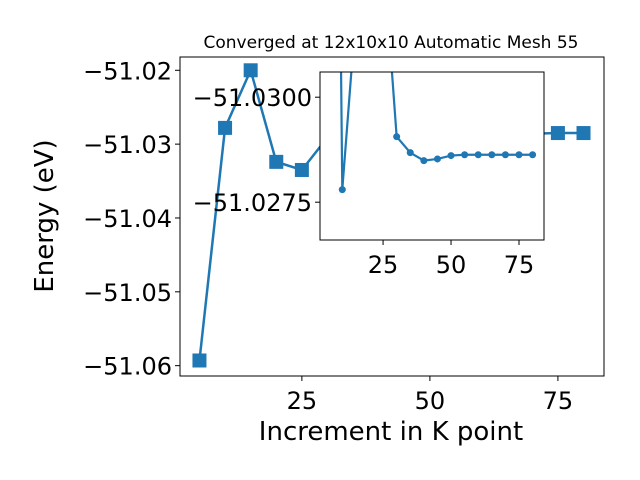 The height and width of the screenshot is (480, 640). Describe the element at coordinates (252, 98) in the screenshot. I see `y-tick-label: −51.0300` at that location.